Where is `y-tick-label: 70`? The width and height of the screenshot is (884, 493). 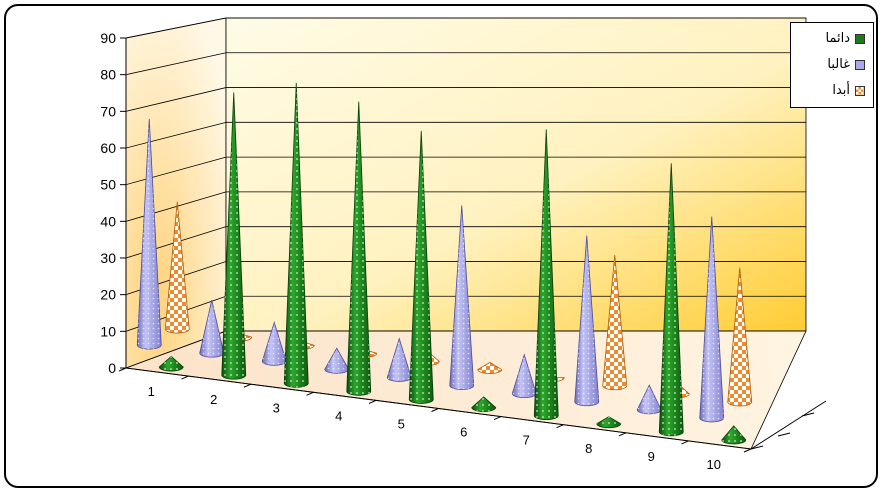 y-tick-label: 70 is located at coordinates (108, 111).